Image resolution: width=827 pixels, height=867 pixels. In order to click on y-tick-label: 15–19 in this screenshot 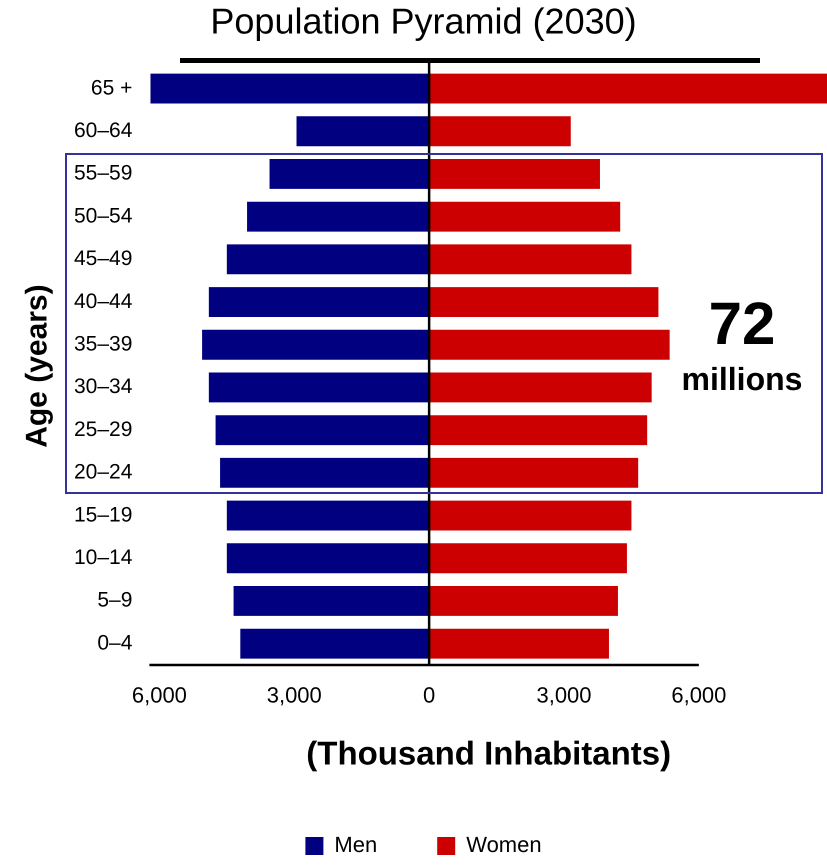, I will do `click(103, 514)`.